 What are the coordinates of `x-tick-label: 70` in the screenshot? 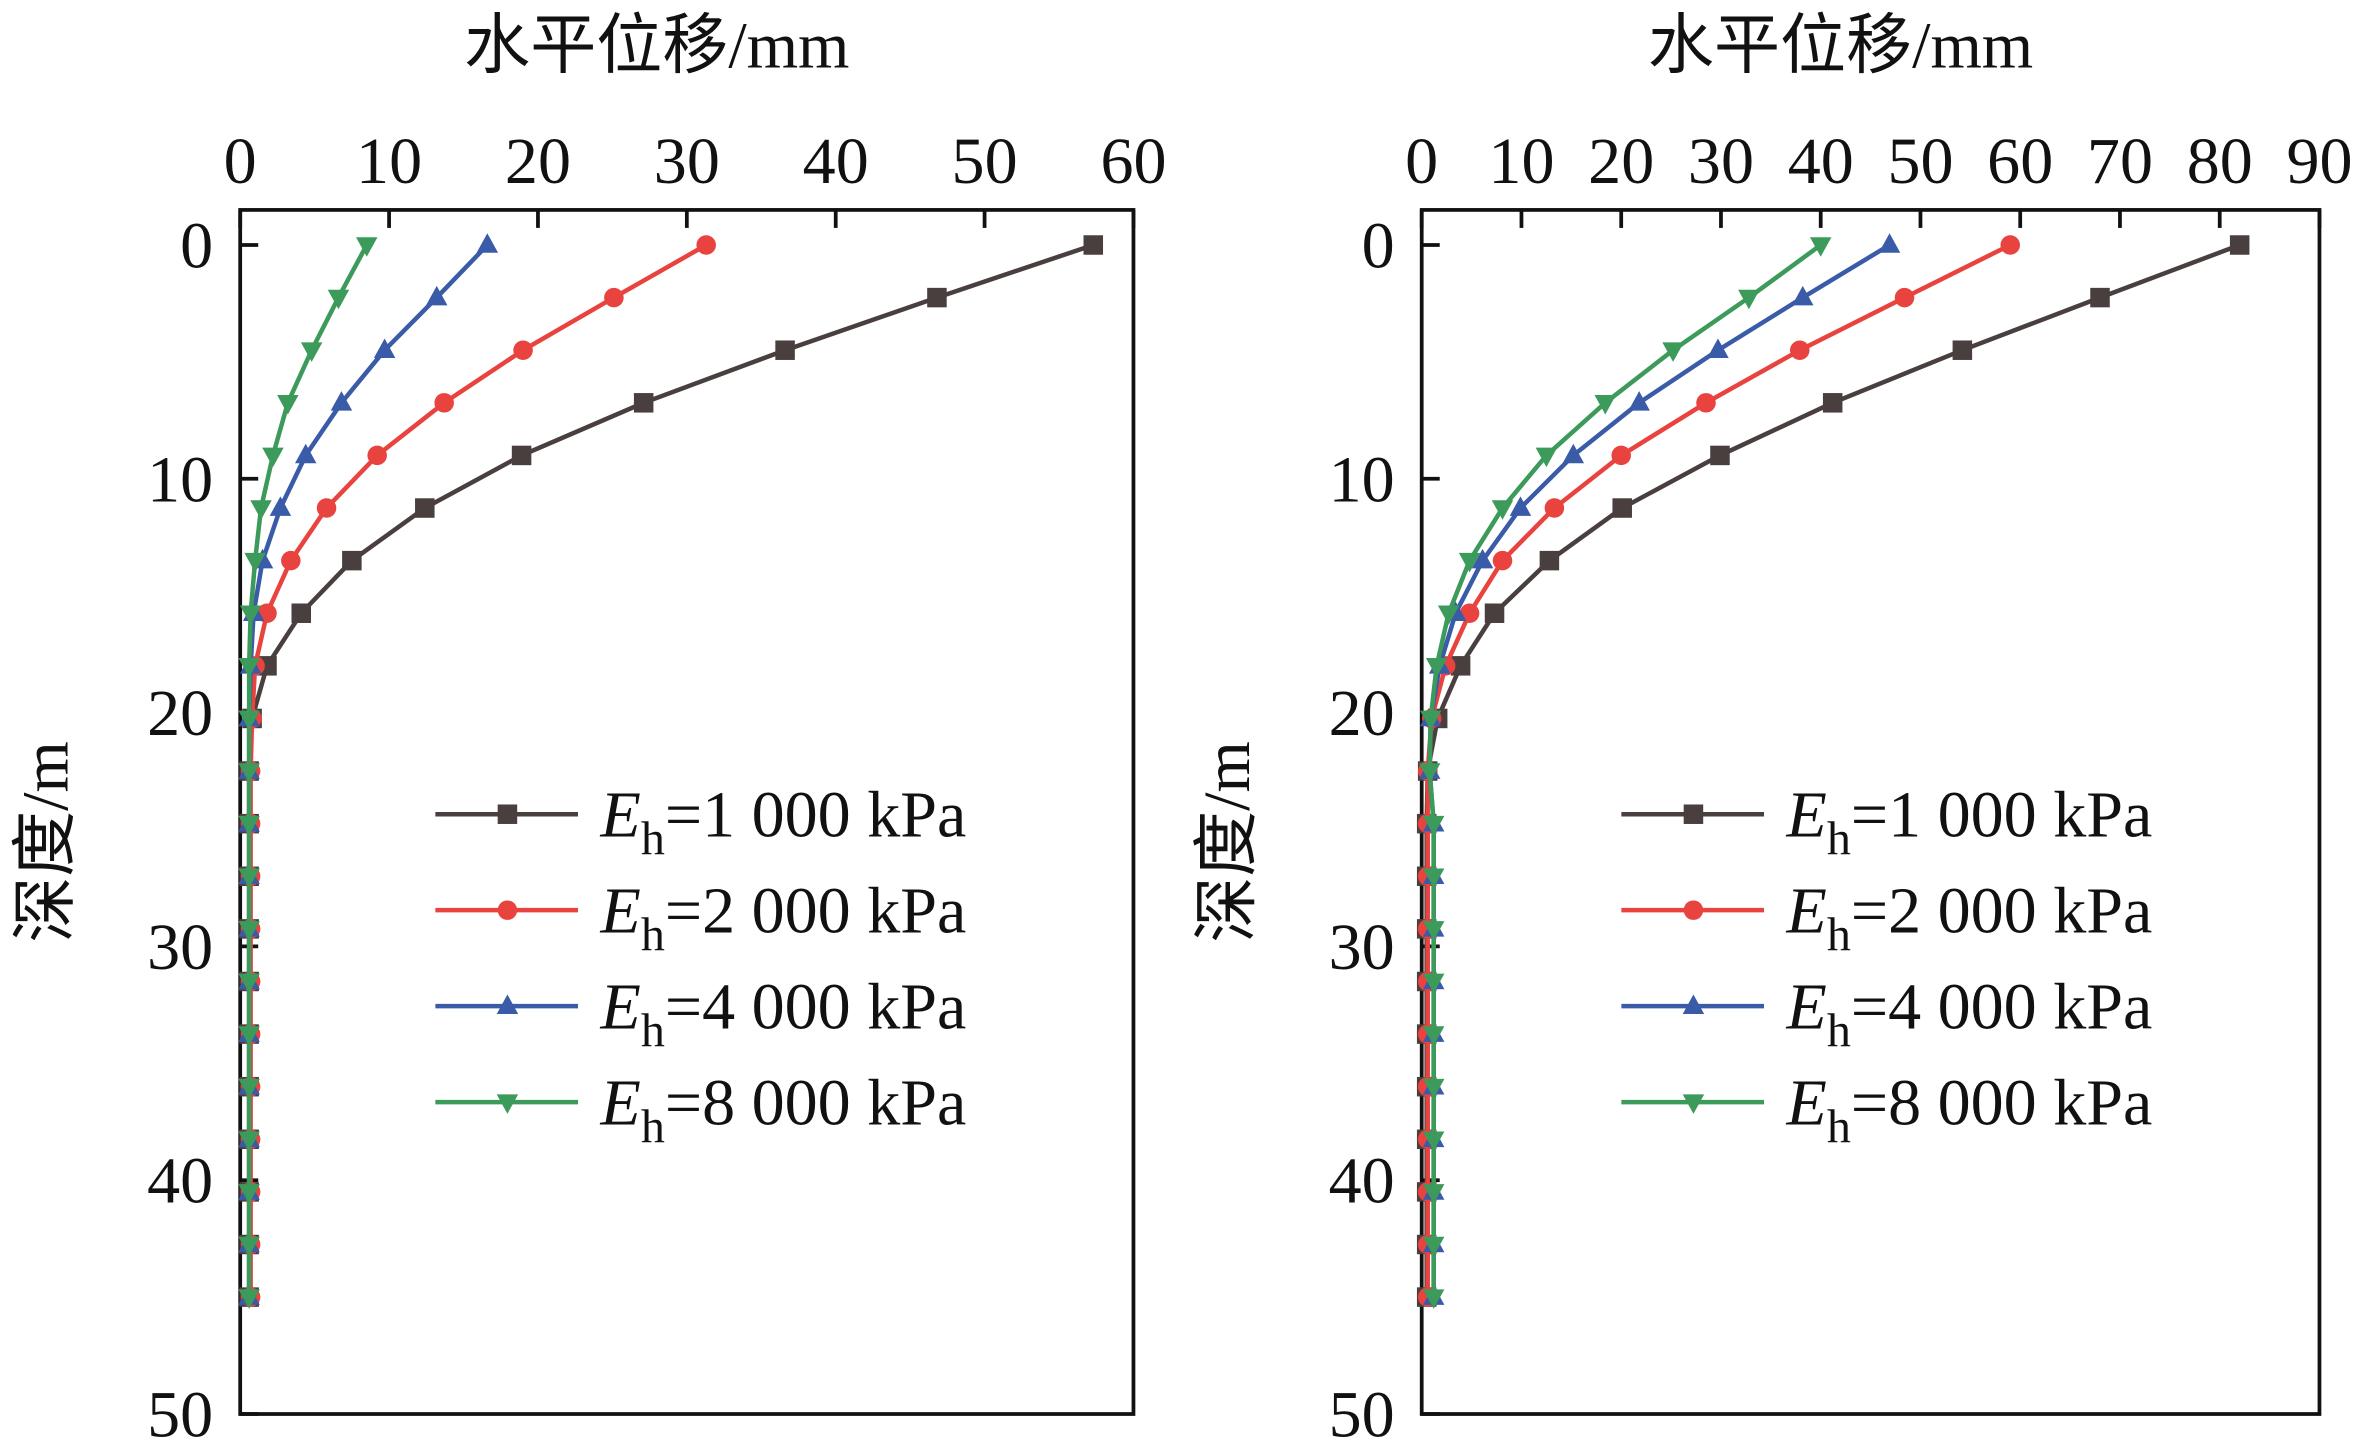 It's located at (2120, 161).